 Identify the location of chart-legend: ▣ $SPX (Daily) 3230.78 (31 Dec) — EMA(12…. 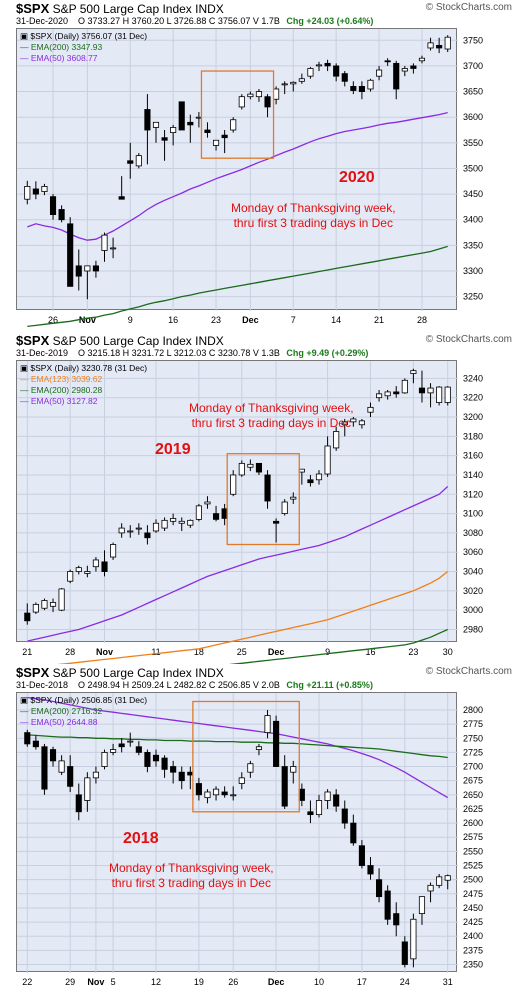
(83, 385).